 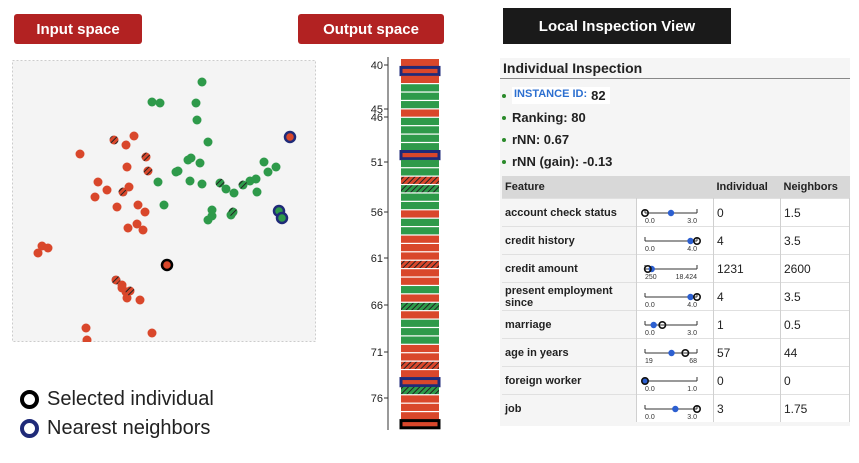 I want to click on table-row: credit amount 250 18.424 1231 2600, so click(x=676, y=268).